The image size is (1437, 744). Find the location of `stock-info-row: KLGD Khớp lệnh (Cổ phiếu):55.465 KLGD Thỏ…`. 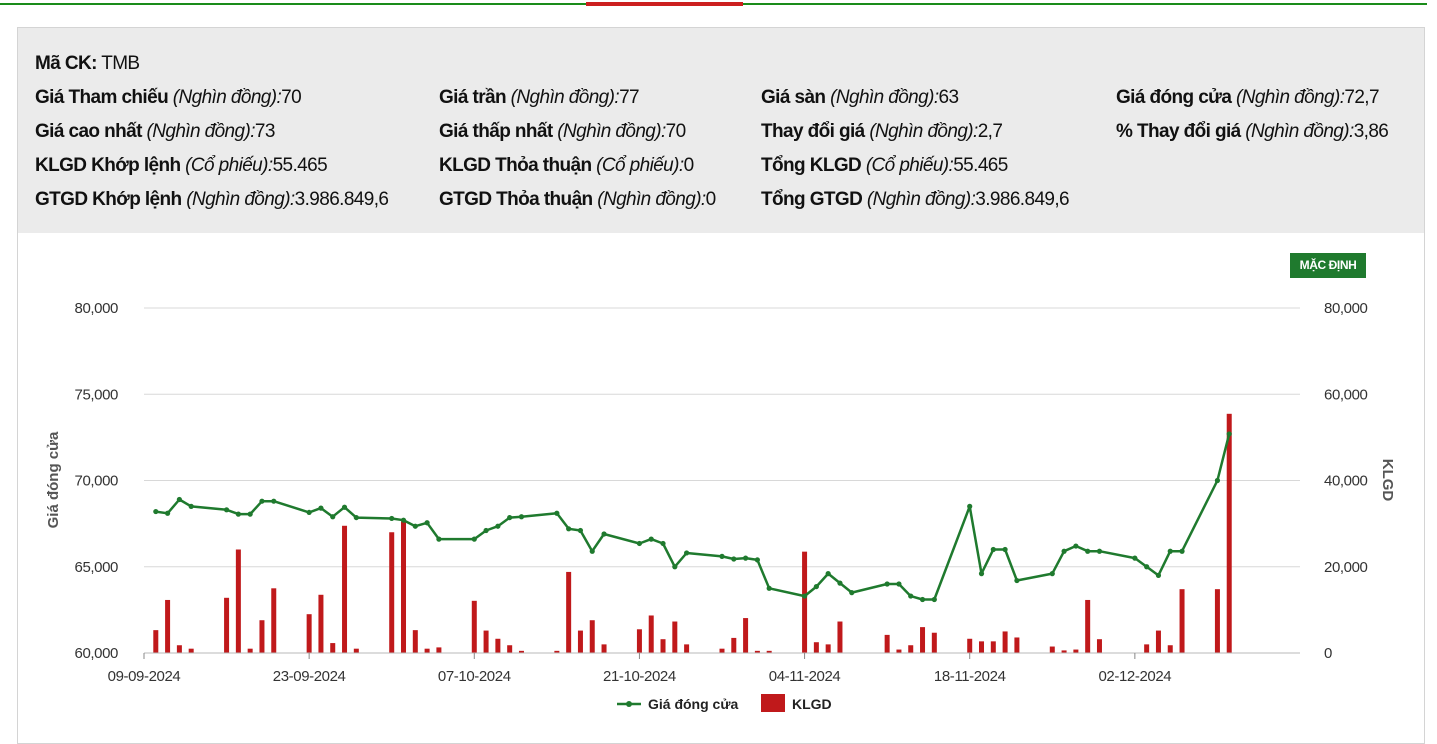

stock-info-row: KLGD Khớp lệnh (Cổ phiếu):55.465 KLGD Thỏ… is located at coordinates (721, 170).